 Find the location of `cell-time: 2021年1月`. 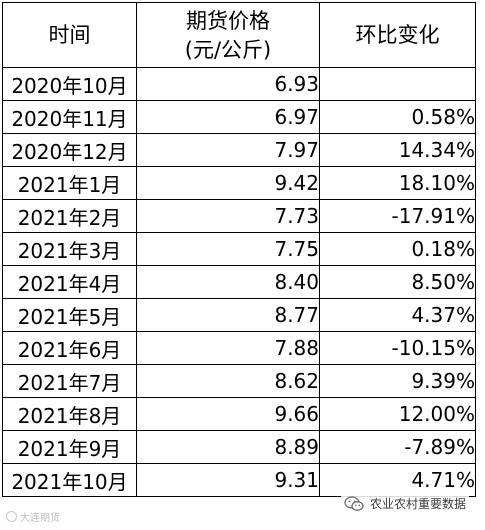

cell-time: 2021年1月 is located at coordinates (69, 183).